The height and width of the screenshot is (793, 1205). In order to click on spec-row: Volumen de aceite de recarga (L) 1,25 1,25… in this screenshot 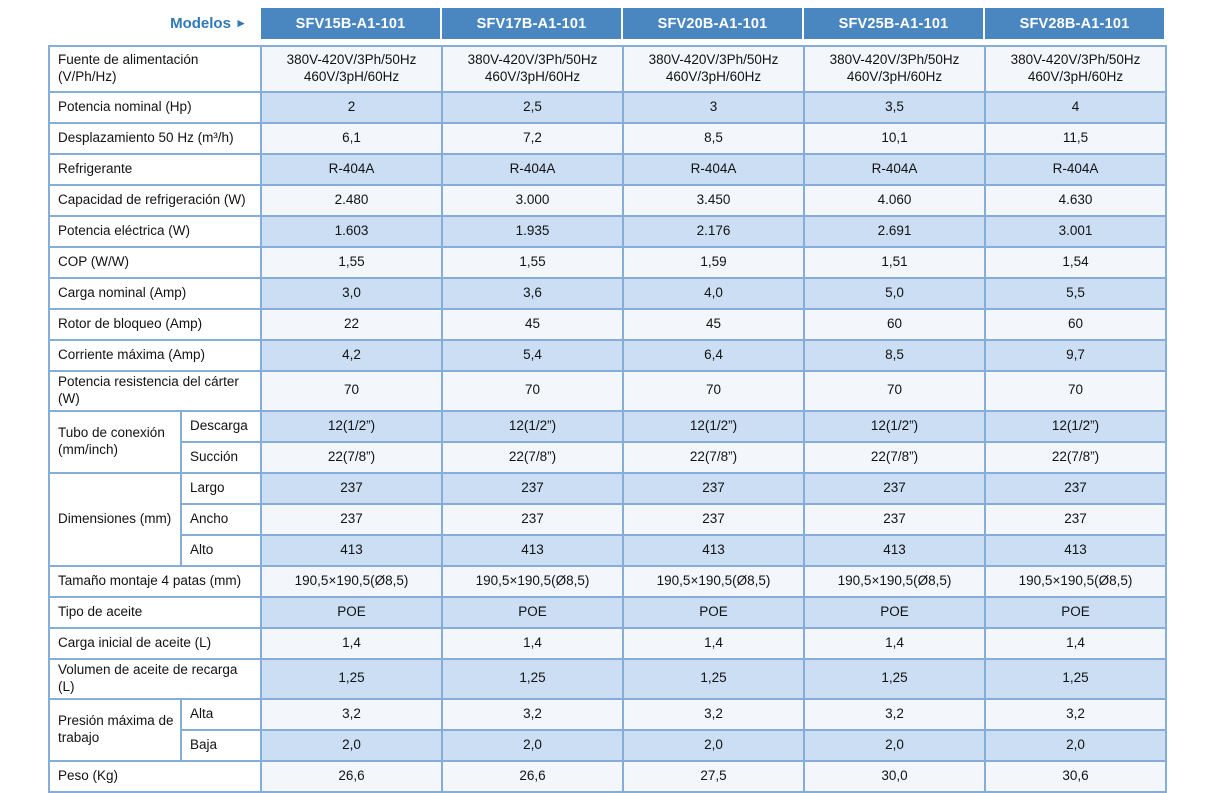, I will do `click(607, 678)`.